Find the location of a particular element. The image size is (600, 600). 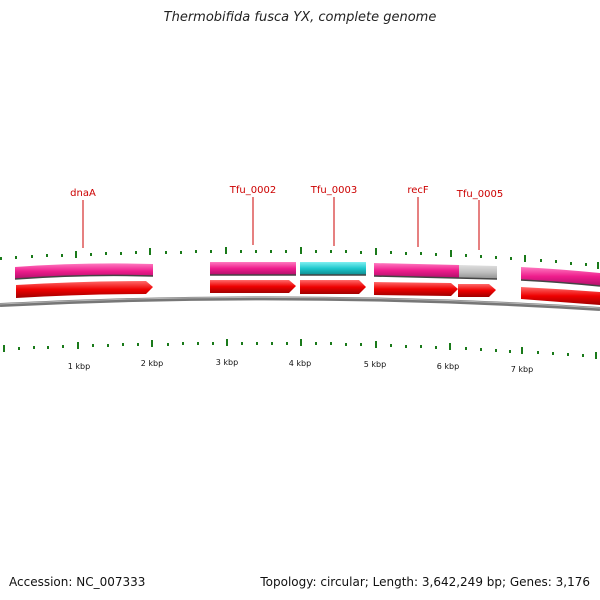

gene-feature-dnaa is located at coordinates (84, 271).